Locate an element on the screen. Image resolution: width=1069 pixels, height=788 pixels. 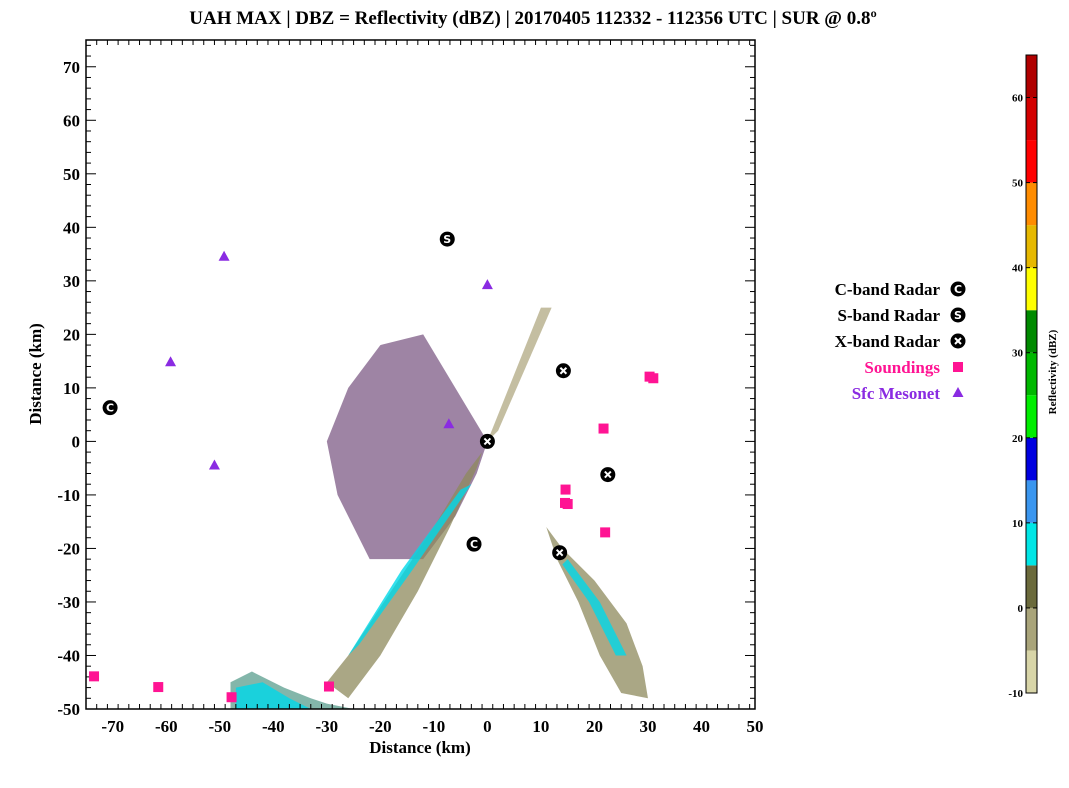
legend-marker-c-band-radar-disc is located at coordinates (958, 289).